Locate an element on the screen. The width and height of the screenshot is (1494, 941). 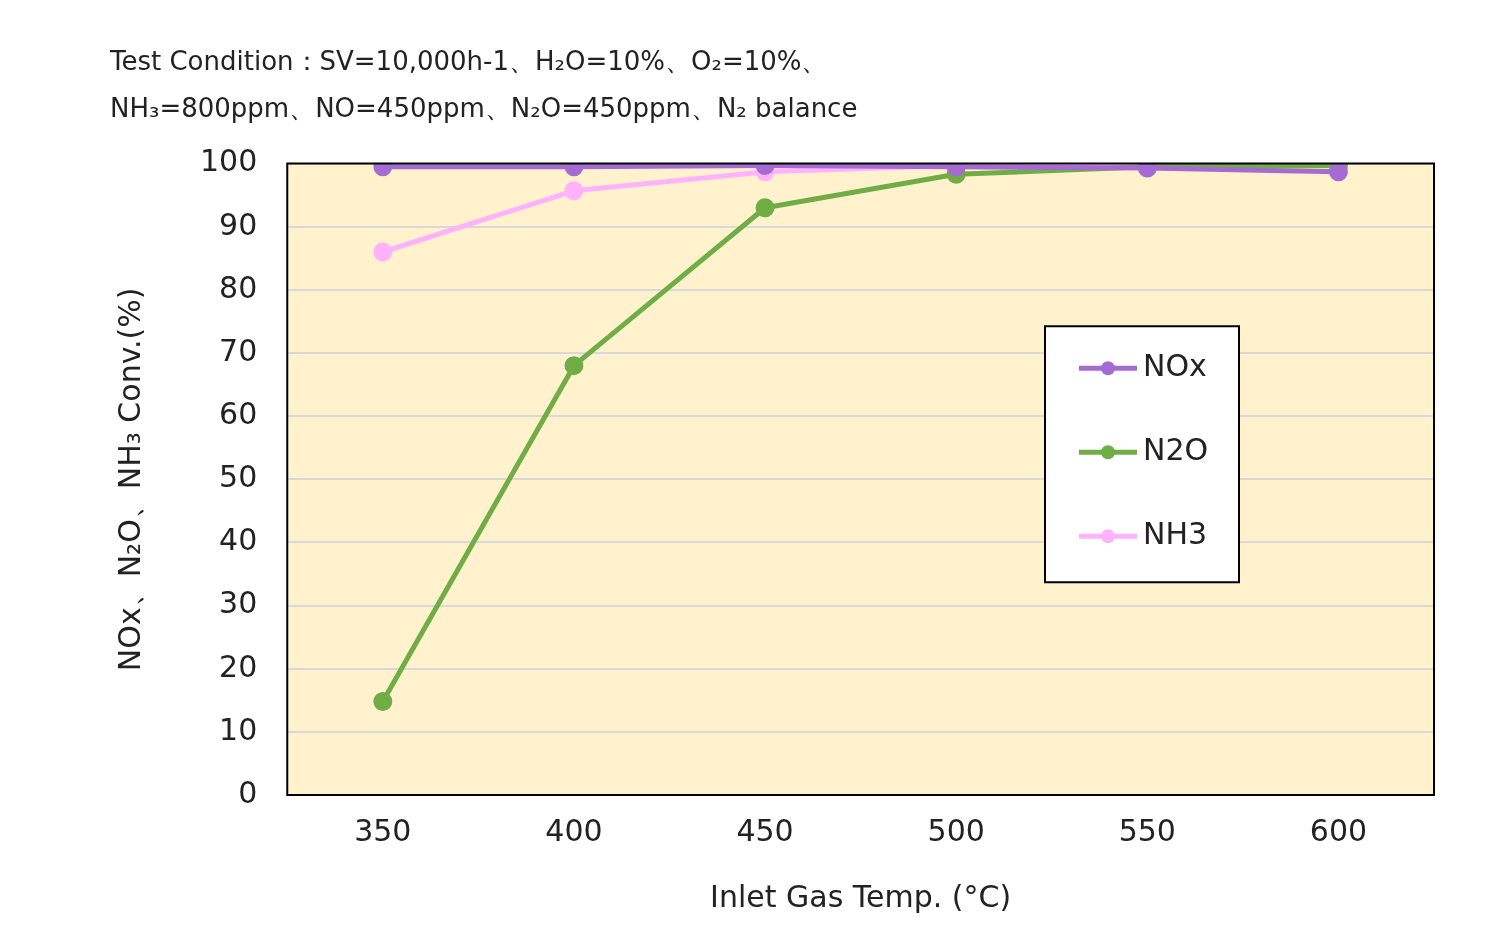
y-tick-label: 10 is located at coordinates (238, 729).